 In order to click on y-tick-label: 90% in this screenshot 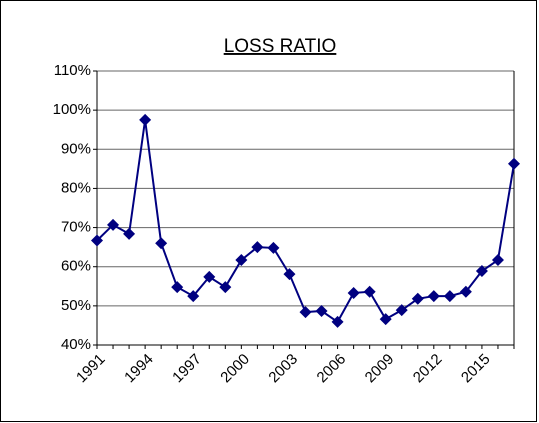, I will do `click(76, 148)`.